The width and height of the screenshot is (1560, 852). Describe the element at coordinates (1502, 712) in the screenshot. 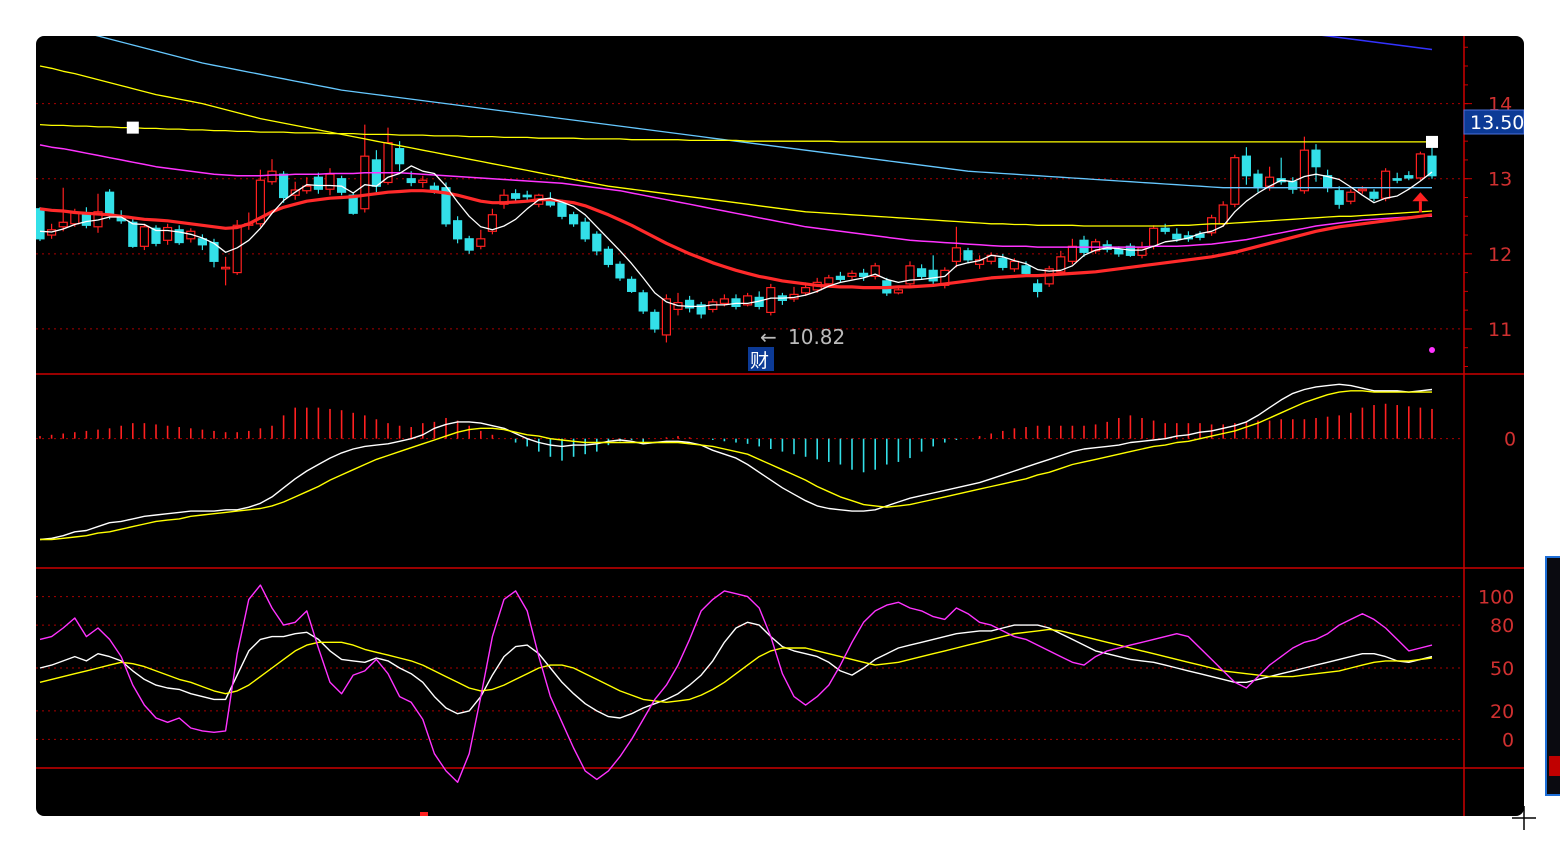

I see `kdj-tick-label: 20` at that location.